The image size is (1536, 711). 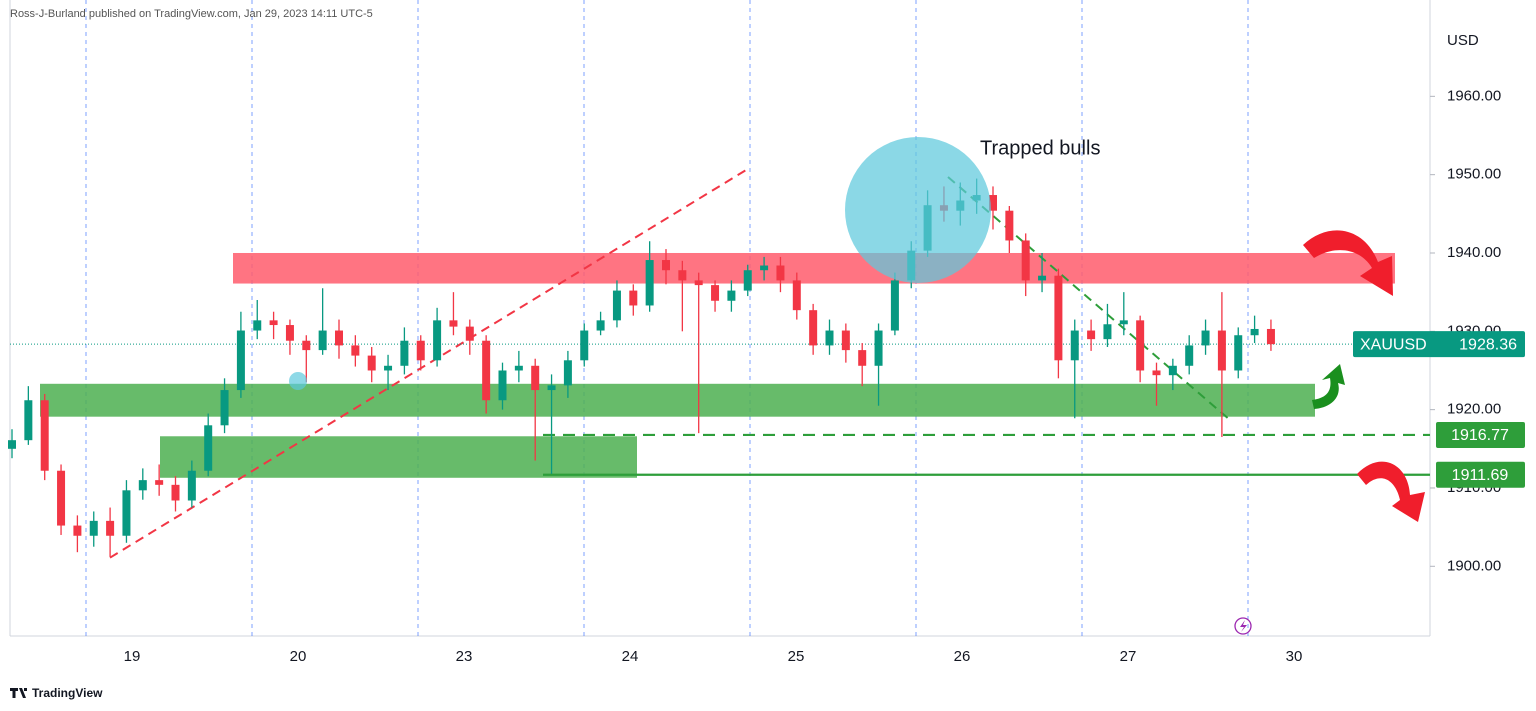 I want to click on x-tick-label: 19, so click(x=132, y=656).